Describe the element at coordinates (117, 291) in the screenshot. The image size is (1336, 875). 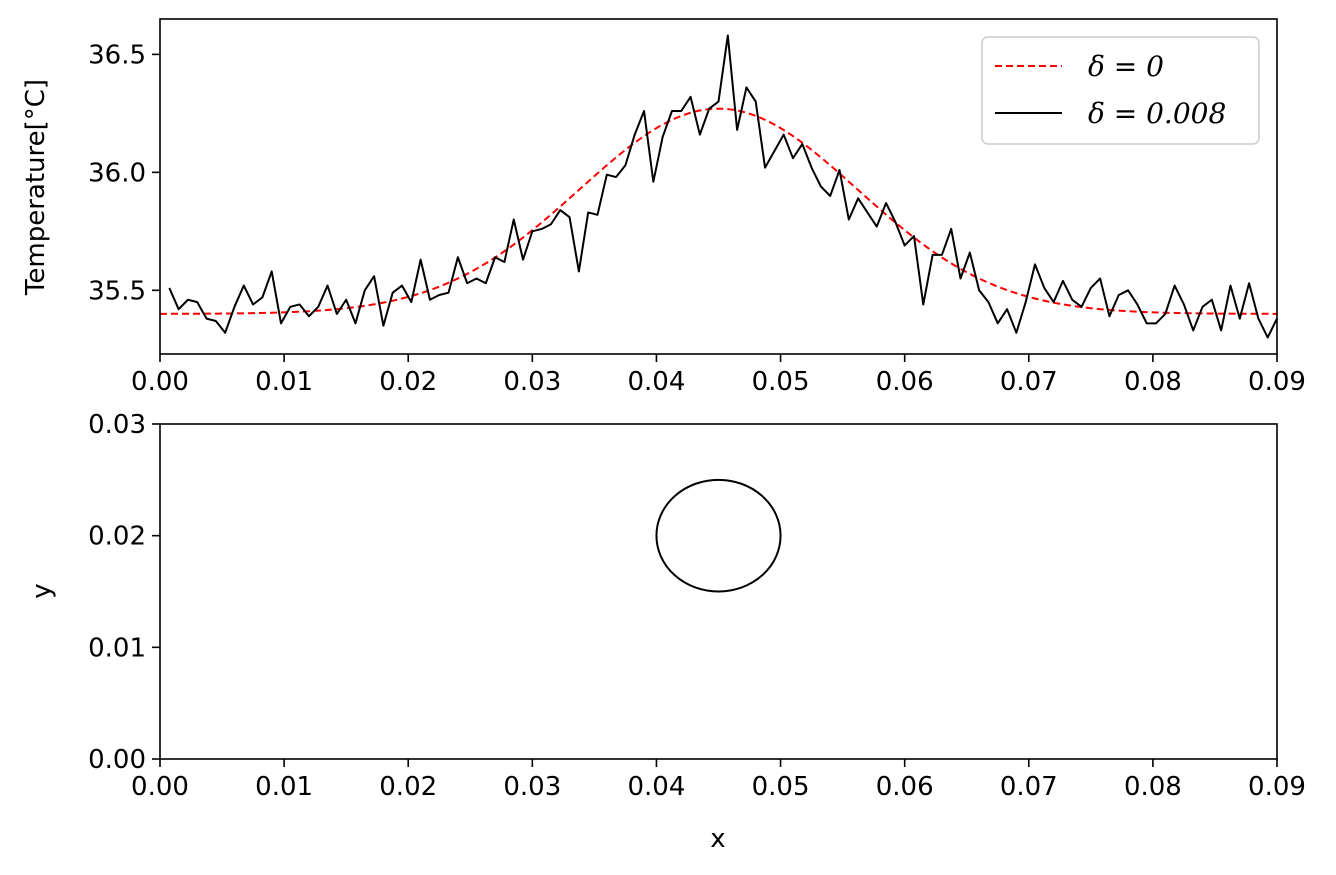
I see `y-tick-label: 35.5` at that location.